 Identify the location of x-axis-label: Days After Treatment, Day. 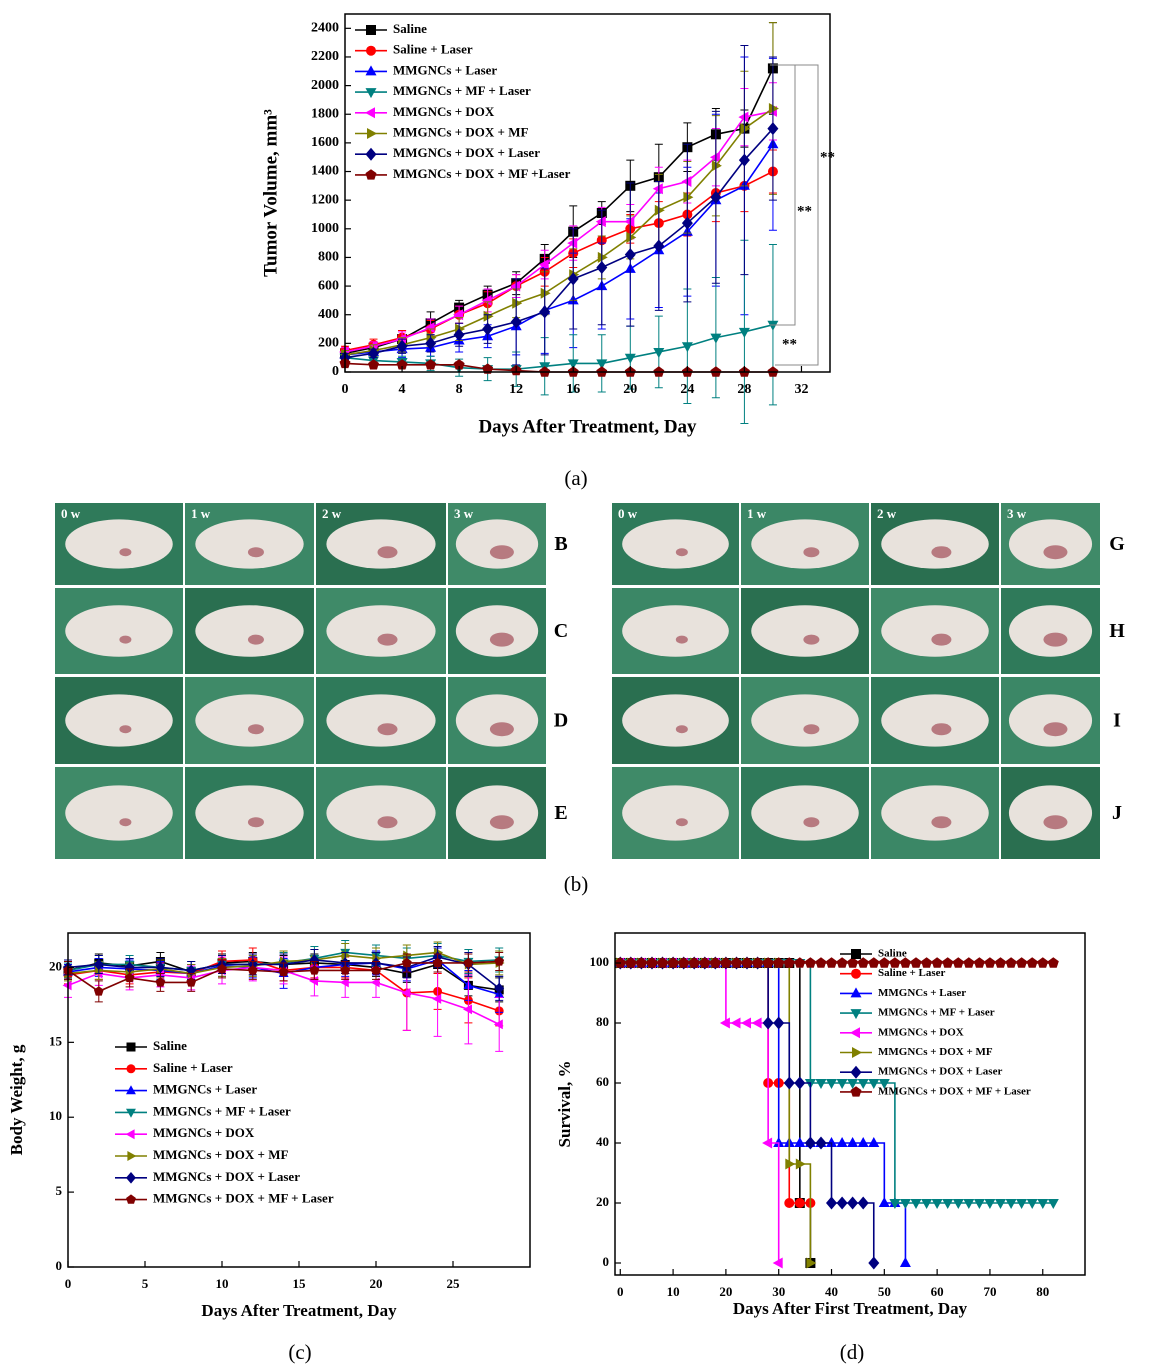
(587, 426).